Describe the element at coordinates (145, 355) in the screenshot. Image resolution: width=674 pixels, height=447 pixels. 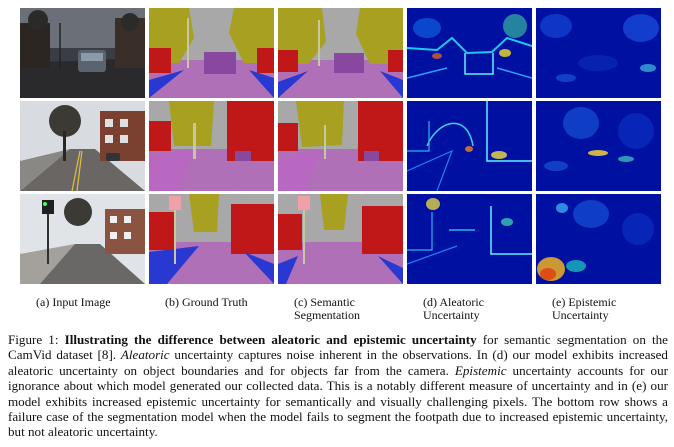
I see `caption-aleatoric-term: Aleatoric` at that location.